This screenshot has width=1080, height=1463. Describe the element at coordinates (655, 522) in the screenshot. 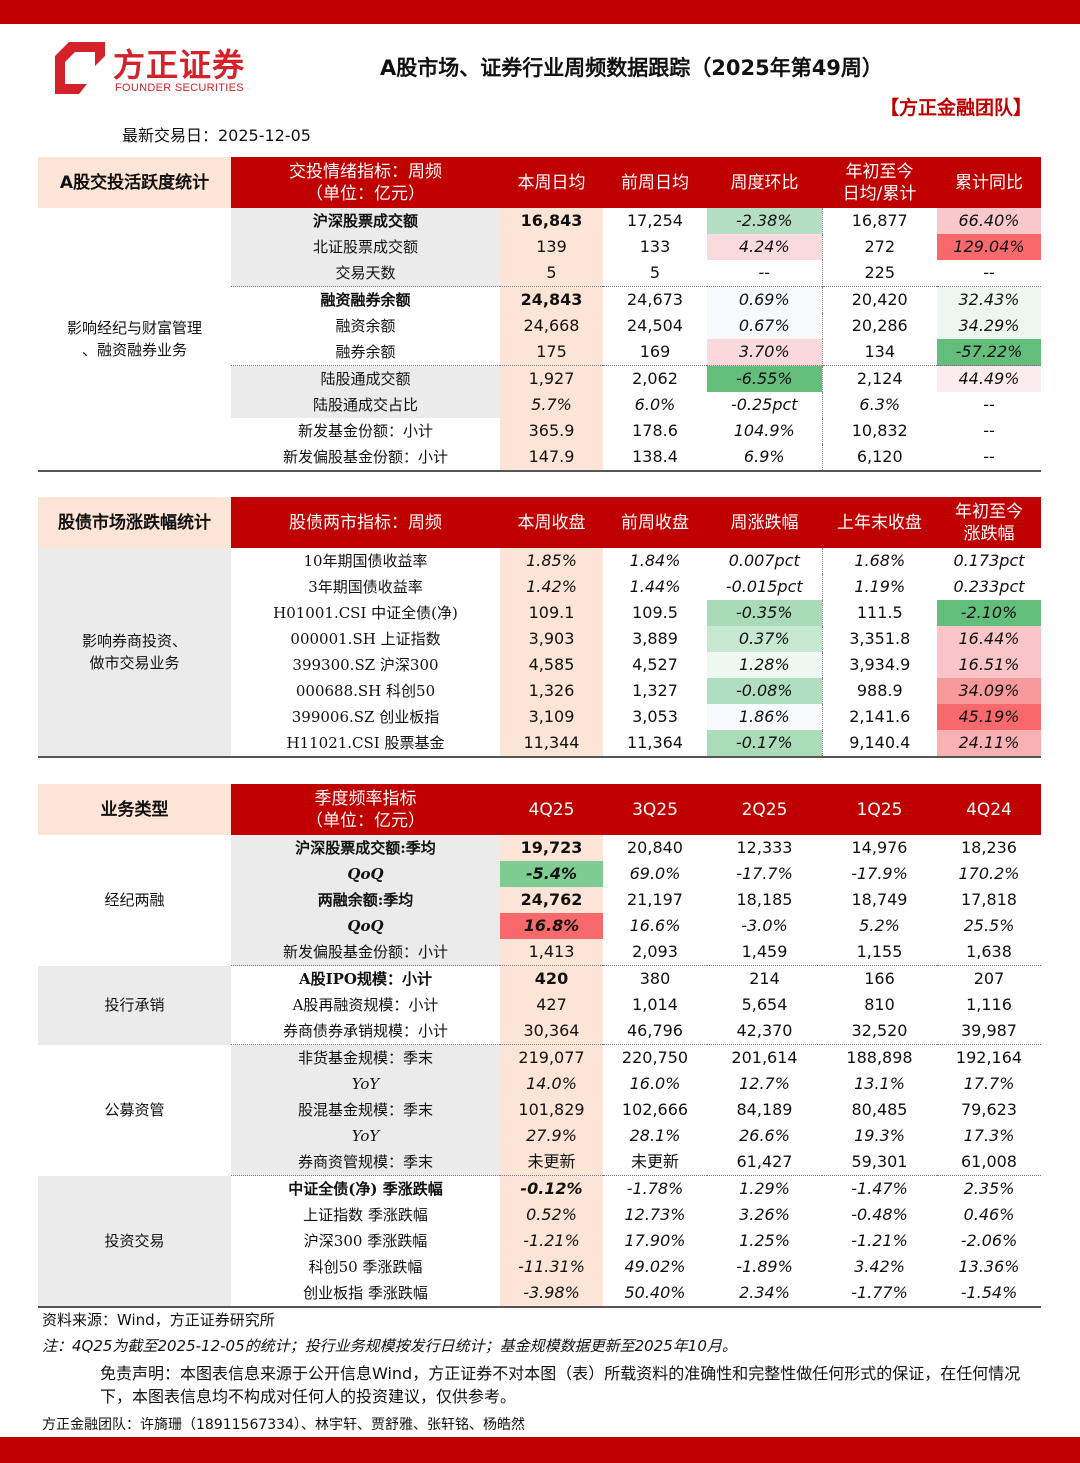

I see `column-header: 前周收盘` at that location.